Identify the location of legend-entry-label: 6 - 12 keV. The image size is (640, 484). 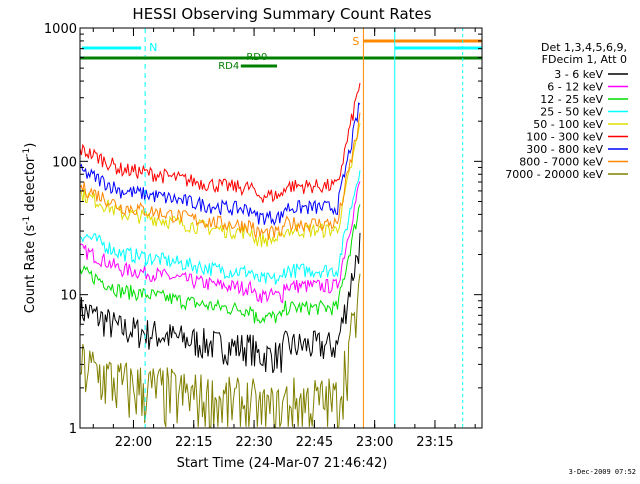
(575, 87).